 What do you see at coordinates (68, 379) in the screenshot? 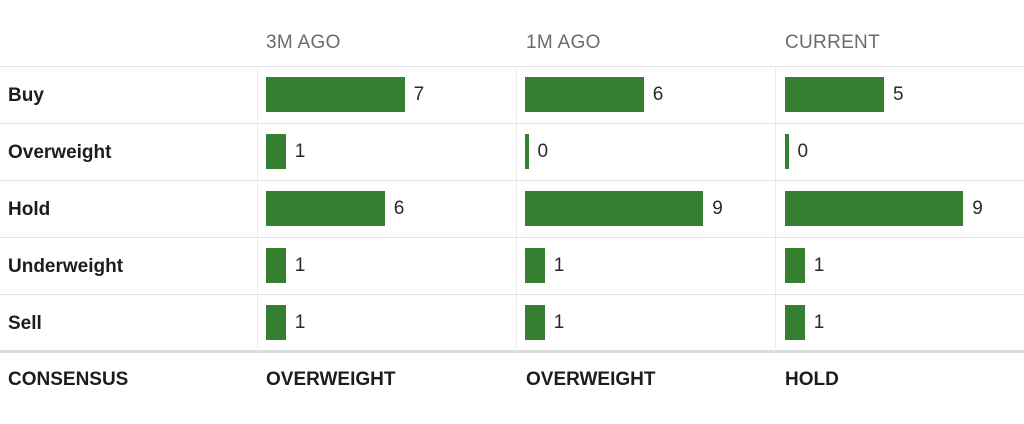
I see `consensus-label: CONSENSUS` at bounding box center [68, 379].